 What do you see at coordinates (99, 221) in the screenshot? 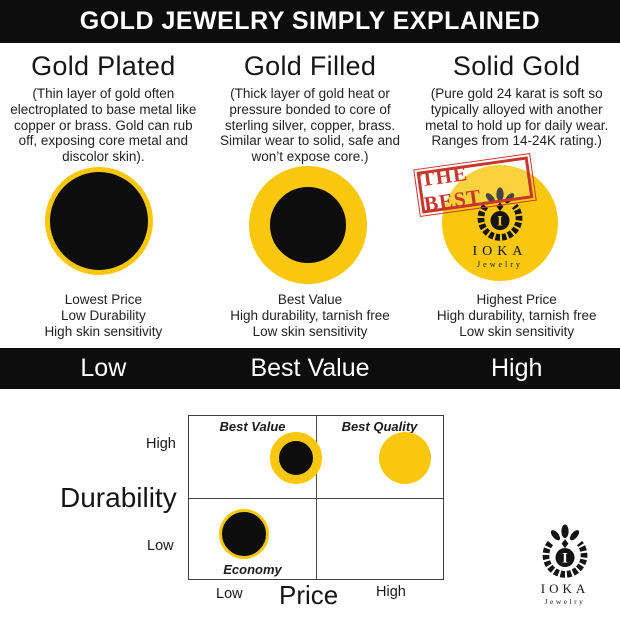
I see `gold-plated-swatch` at bounding box center [99, 221].